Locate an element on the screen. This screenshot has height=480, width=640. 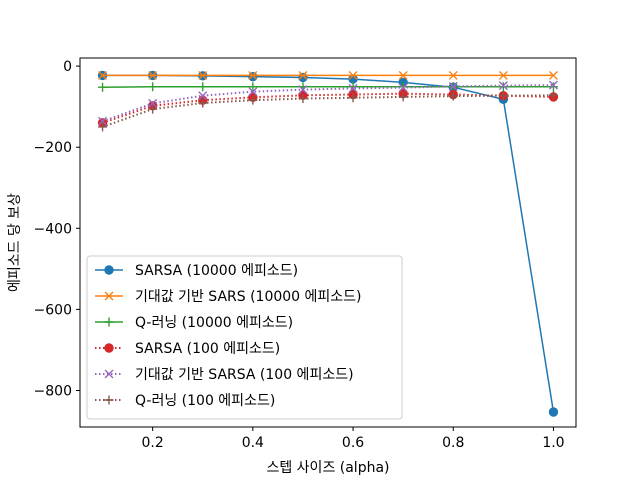
x-tick-label: 0.2 is located at coordinates (153, 443).